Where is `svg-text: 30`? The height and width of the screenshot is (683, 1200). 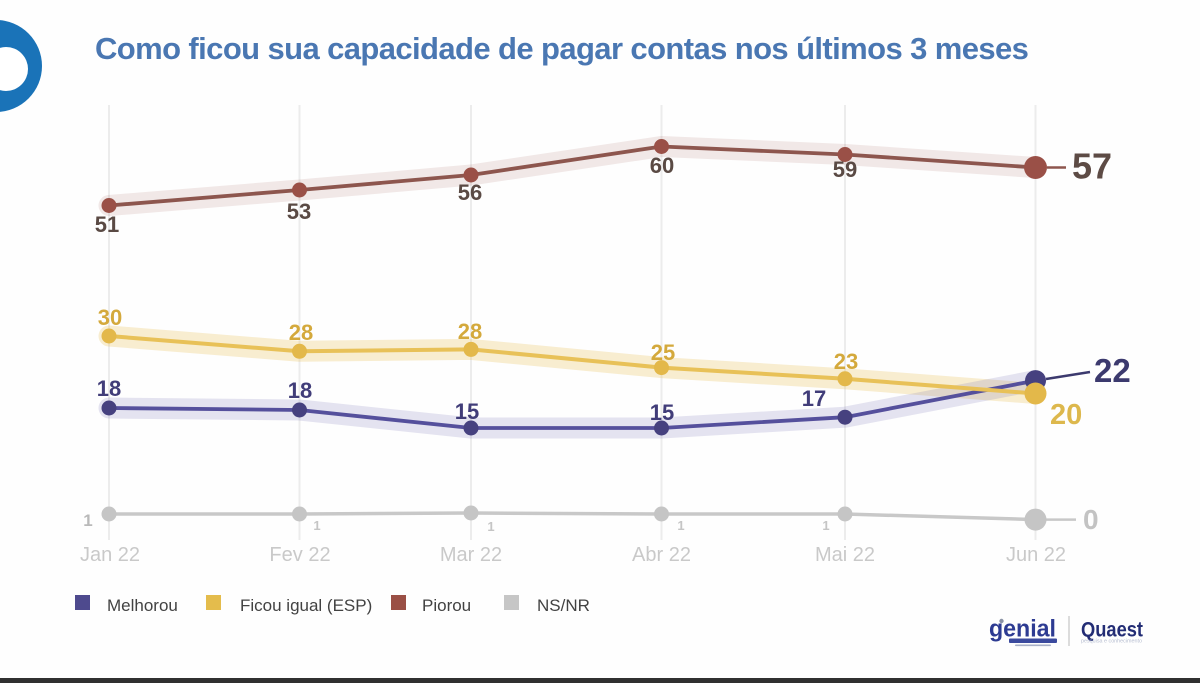
svg-text: 30 is located at coordinates (110, 317).